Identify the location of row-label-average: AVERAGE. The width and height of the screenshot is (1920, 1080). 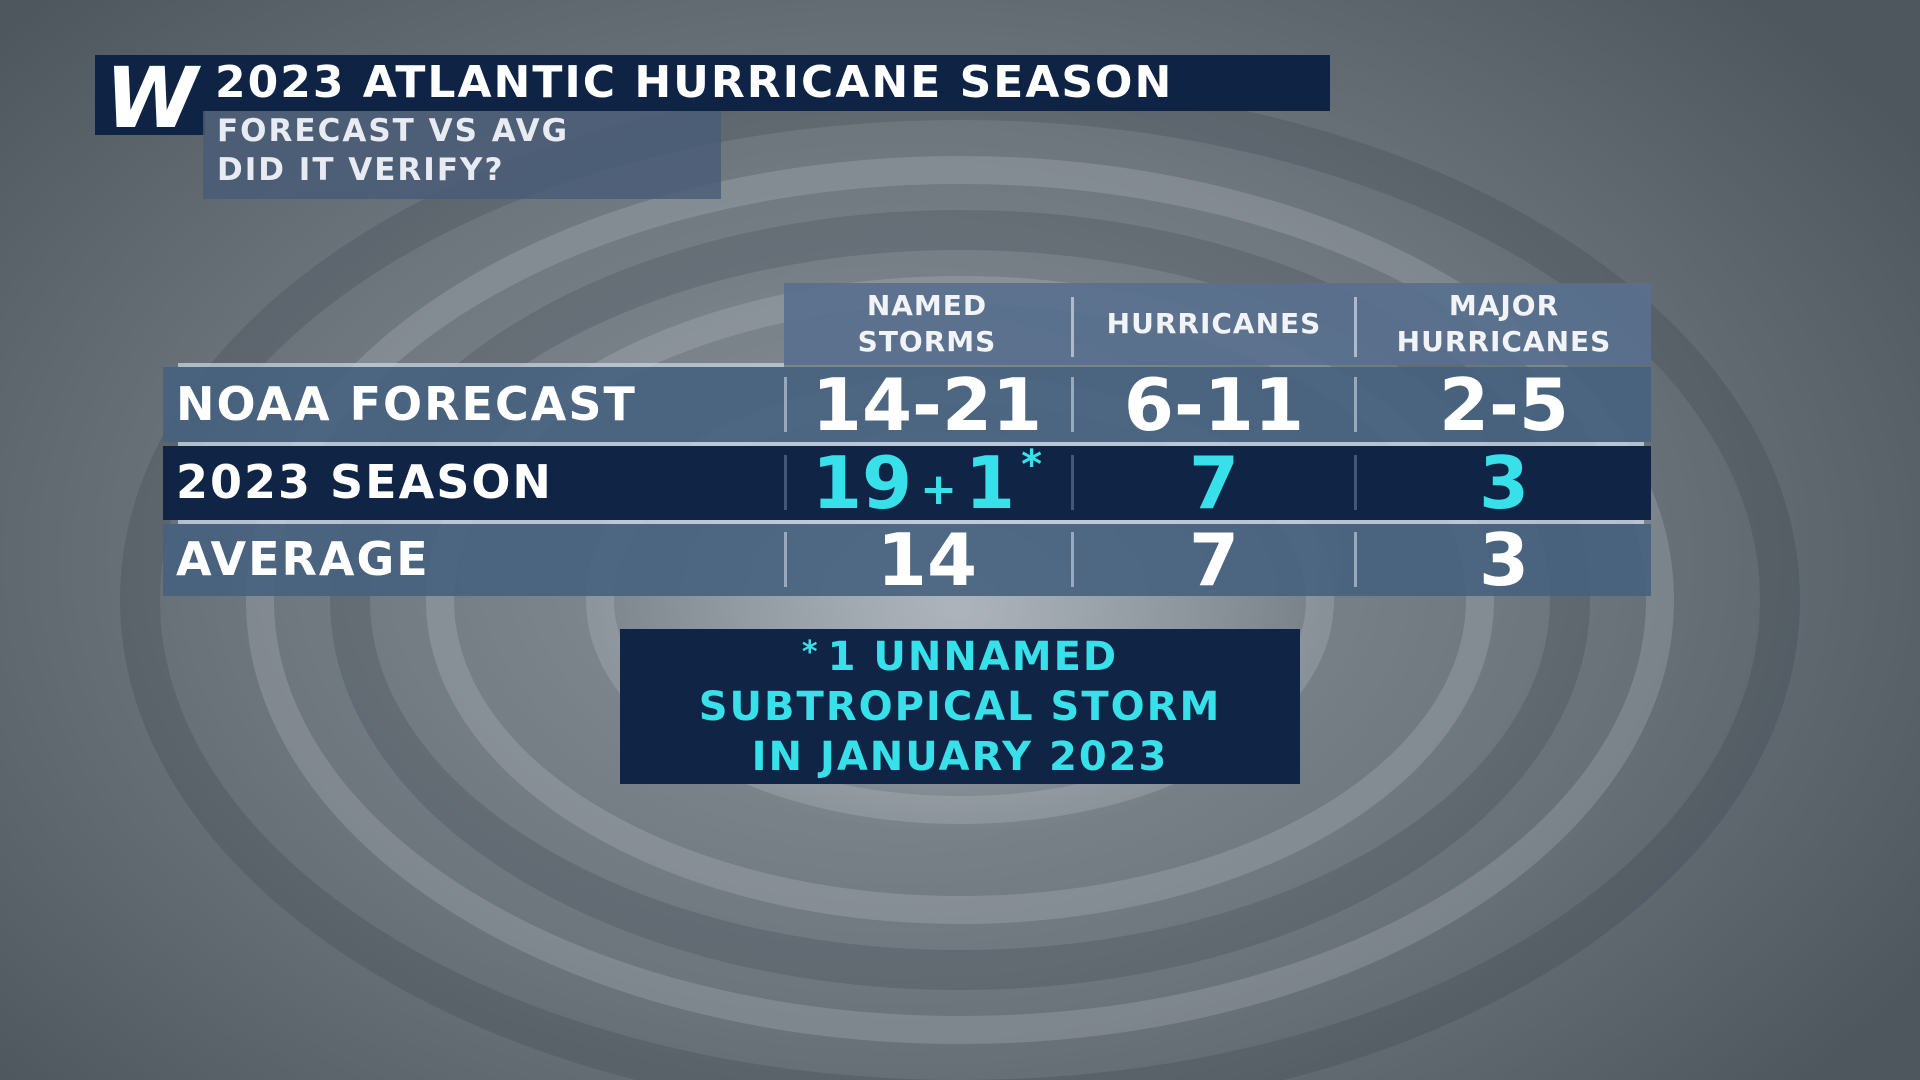
(303, 559).